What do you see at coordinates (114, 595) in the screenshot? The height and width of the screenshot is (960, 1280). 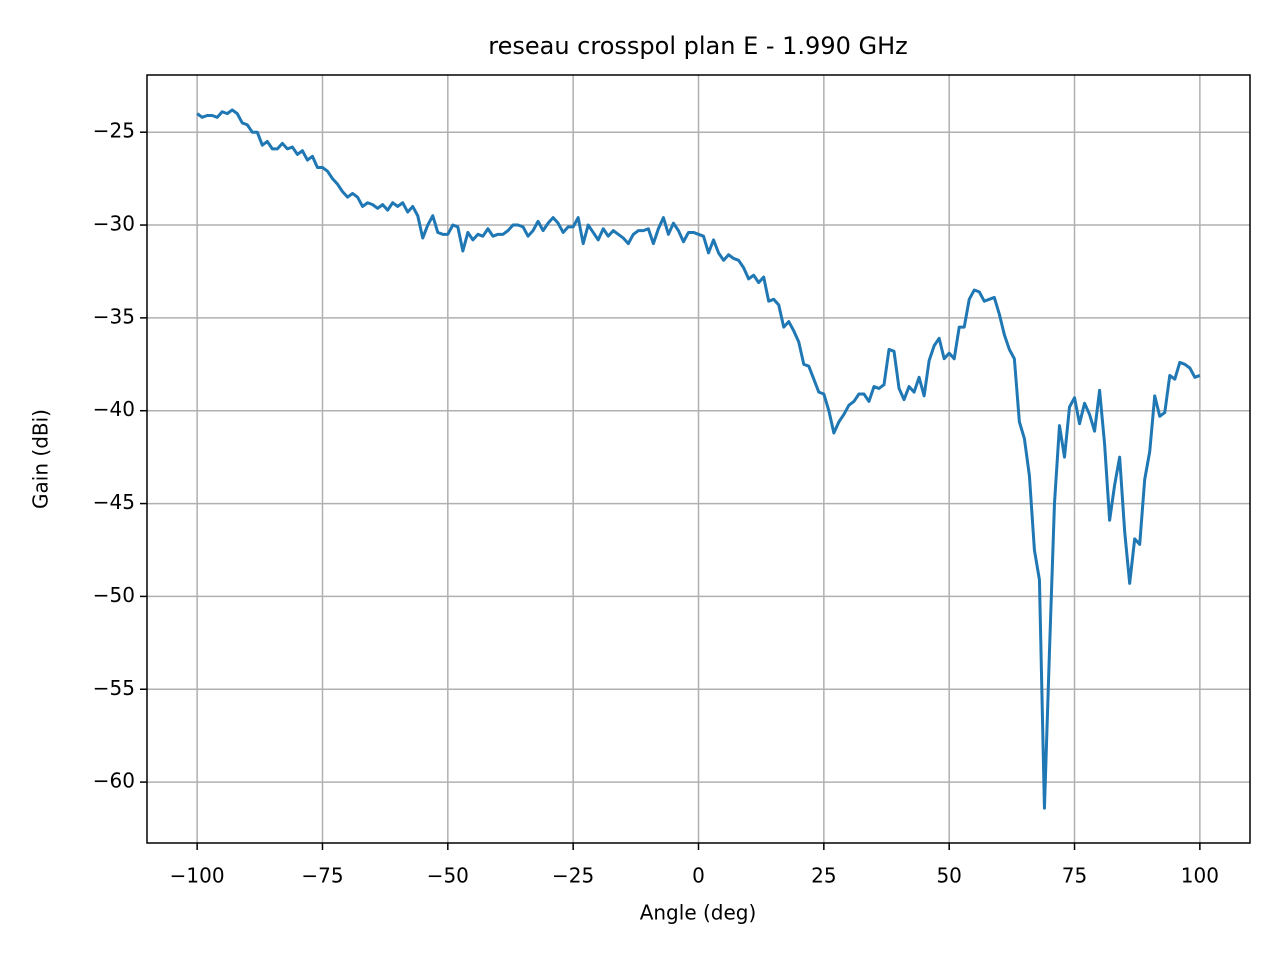 I see `y-tick-label: −50` at bounding box center [114, 595].